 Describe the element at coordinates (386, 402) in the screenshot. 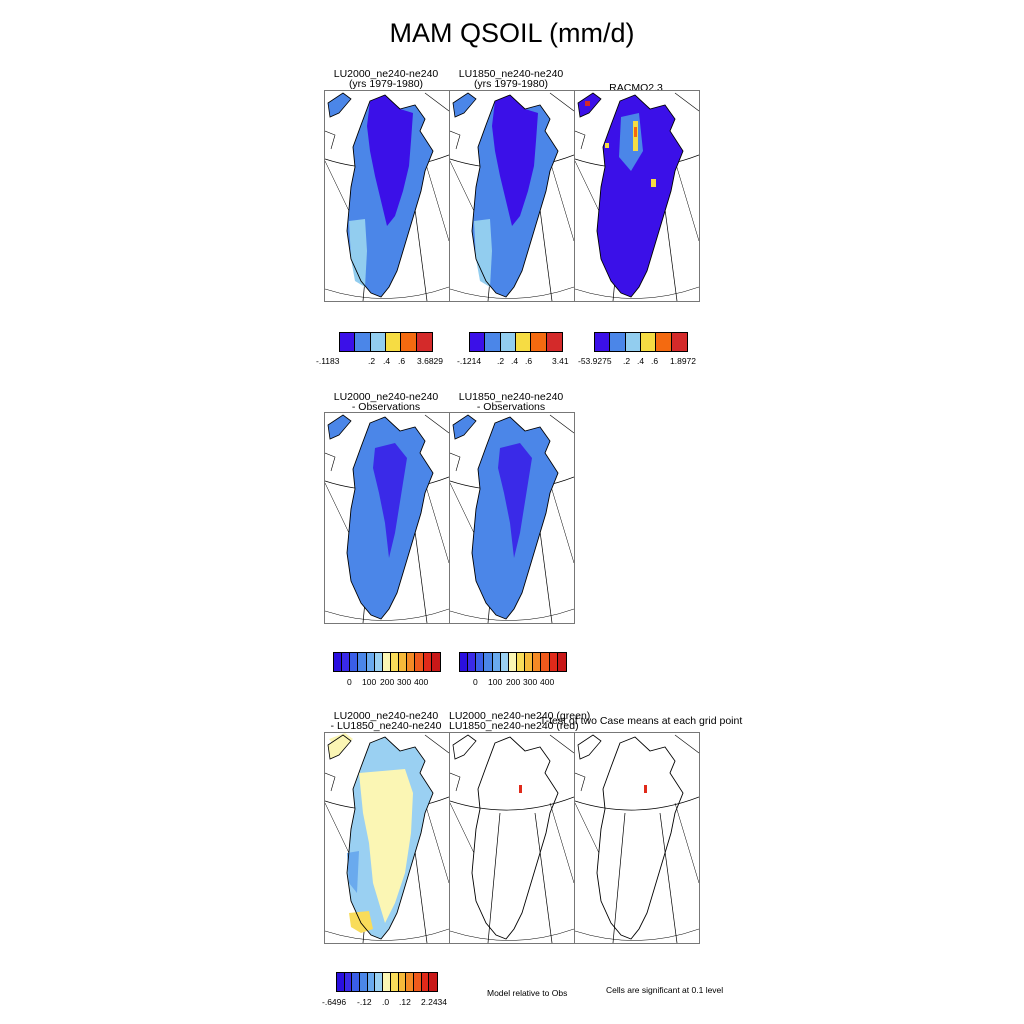

I see `panel-title-lu2000-obs: LU2000_ne240-ne240 - Observations` at that location.